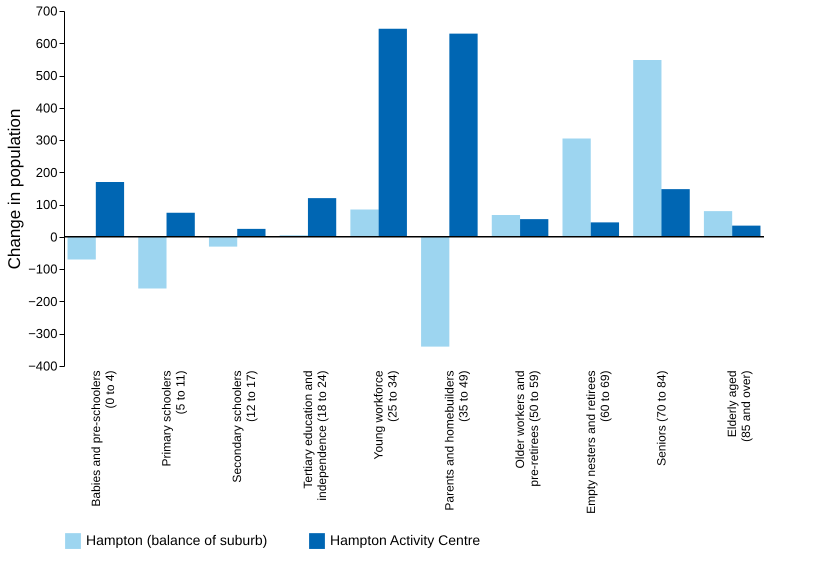 The image size is (833, 572). Describe the element at coordinates (43, 334) in the screenshot. I see `y-tick-label: −300` at that location.